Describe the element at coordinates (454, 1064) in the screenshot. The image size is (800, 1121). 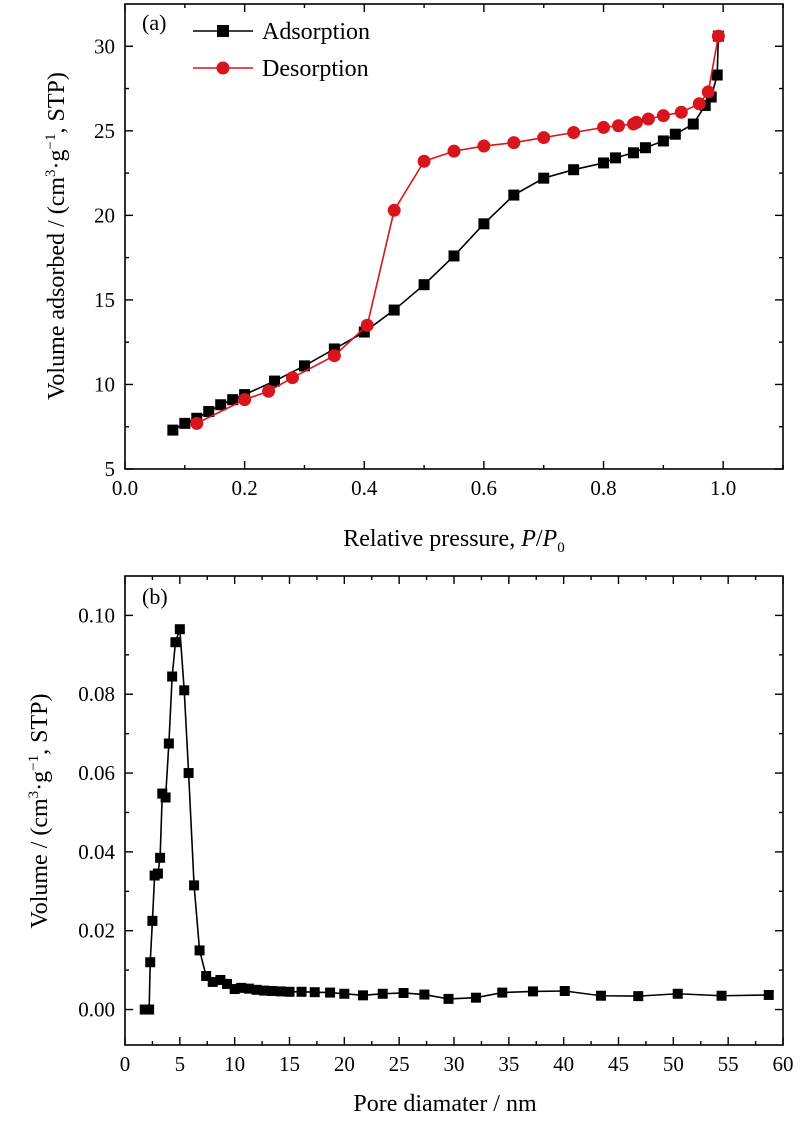
I see `x-tick-label: 30` at that location.